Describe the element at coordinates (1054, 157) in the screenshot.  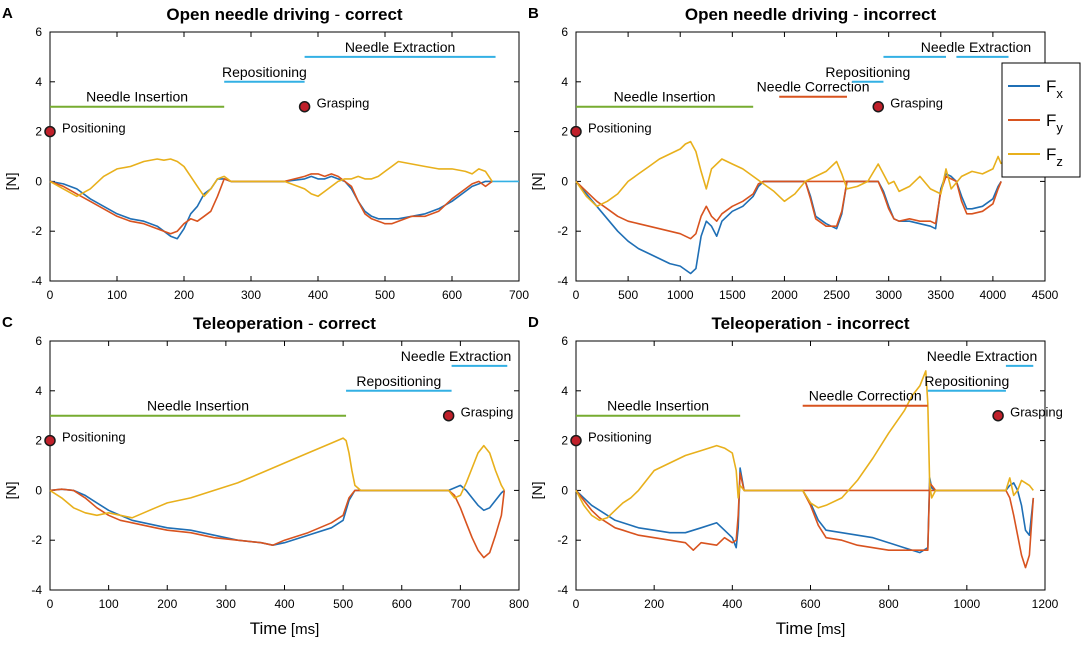
I see `legend-label-z: Fz` at that location.